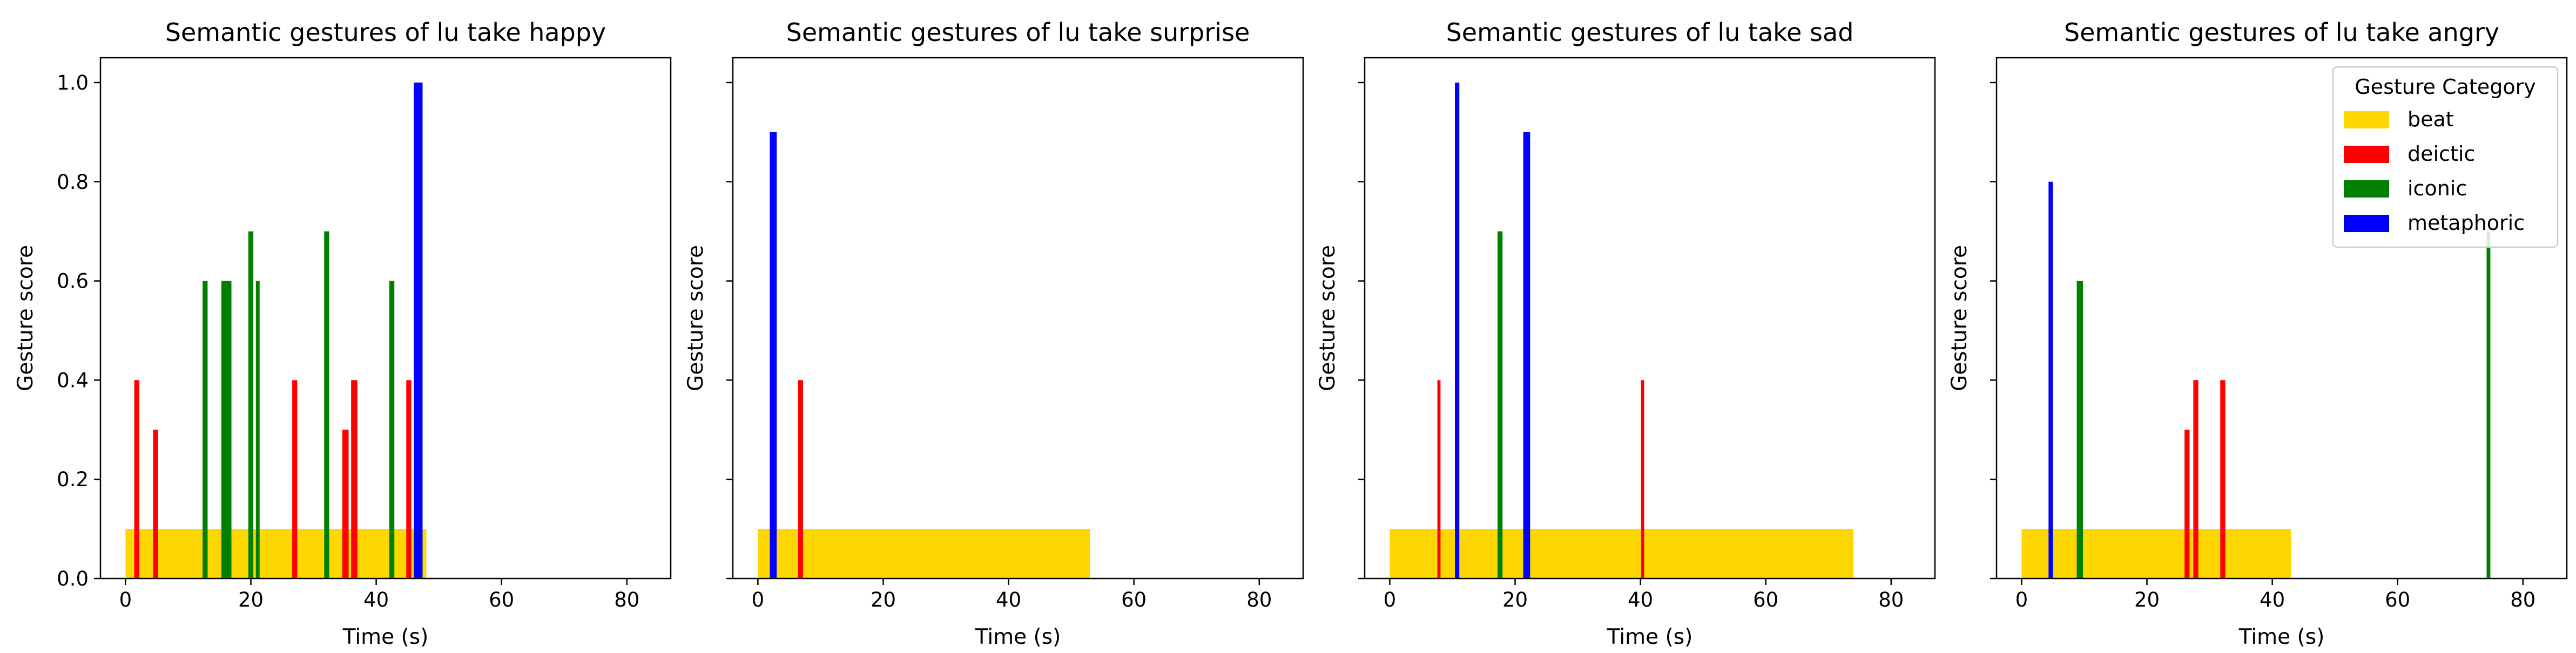 Image resolution: width=2576 pixels, height=653 pixels. Describe the element at coordinates (2445, 87) in the screenshot. I see `legend-title: Gesture Category` at that location.